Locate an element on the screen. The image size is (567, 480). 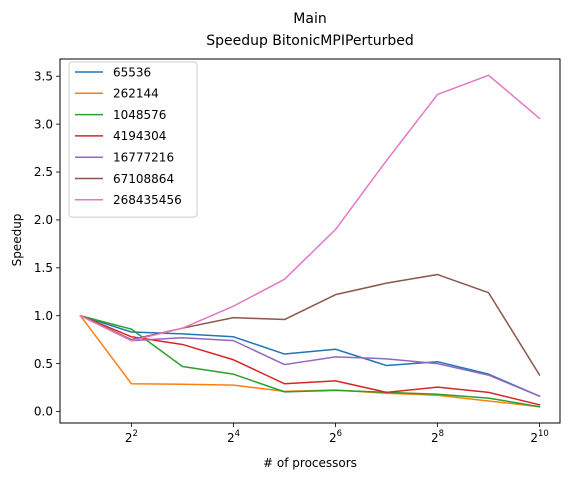
legend-label-268435456: 268435456 is located at coordinates (147, 200).